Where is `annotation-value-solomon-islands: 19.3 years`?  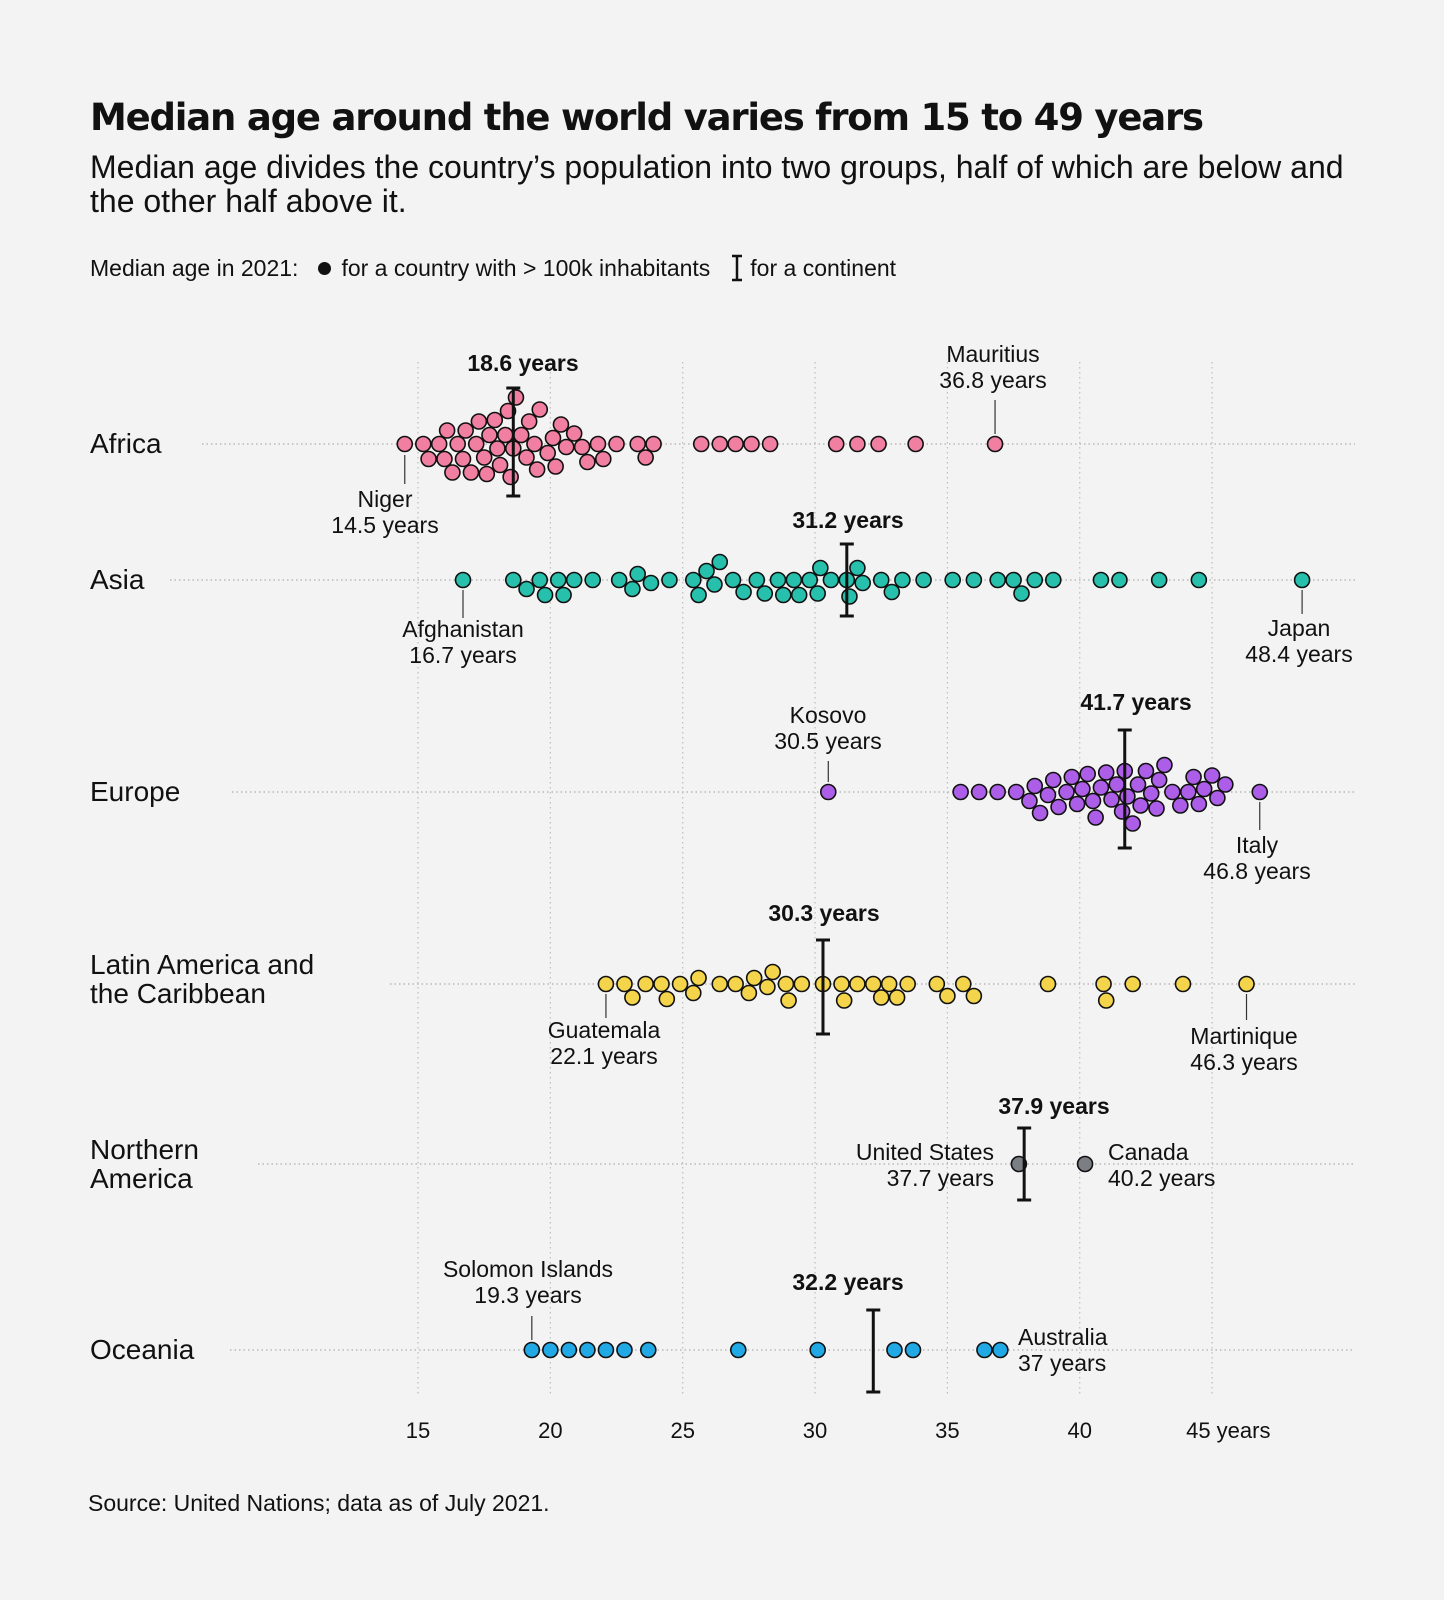
annotation-value-solomon-islands: 19.3 years is located at coordinates (527, 1295).